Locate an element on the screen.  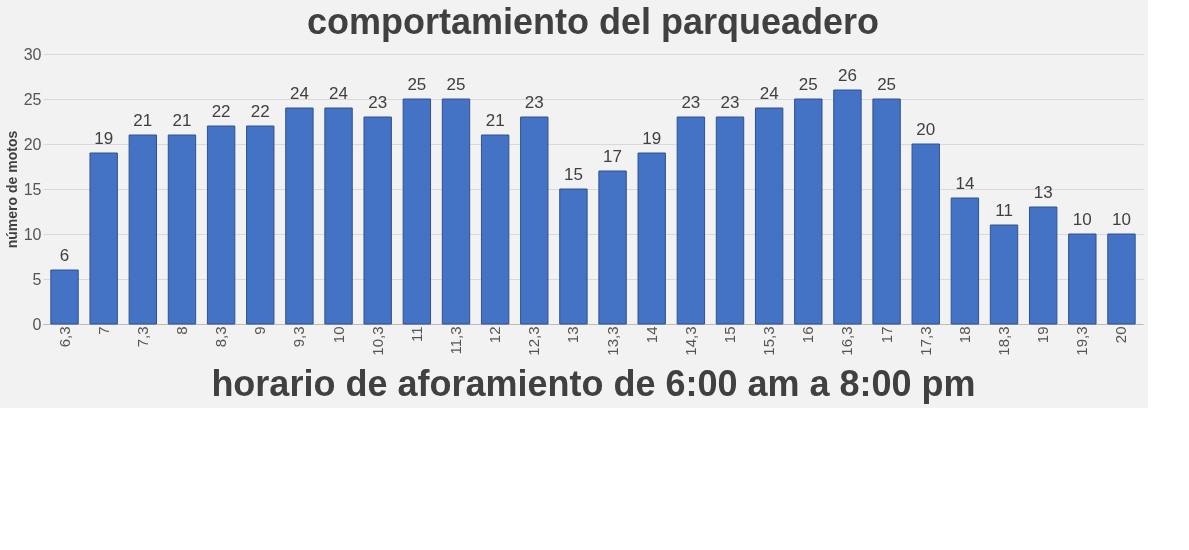
y-tick-label: 10 is located at coordinates (32, 234).